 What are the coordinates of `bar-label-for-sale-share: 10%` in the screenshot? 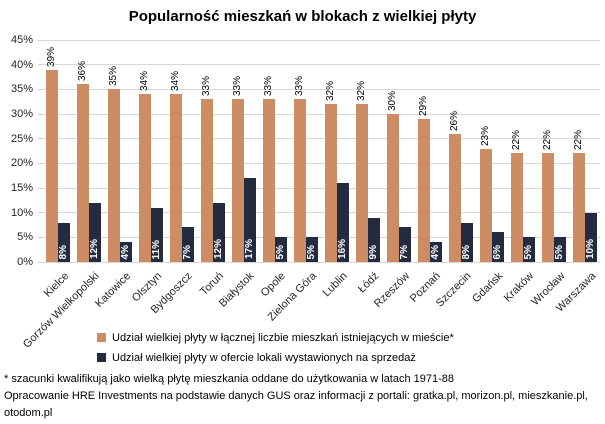 It's located at (590, 248).